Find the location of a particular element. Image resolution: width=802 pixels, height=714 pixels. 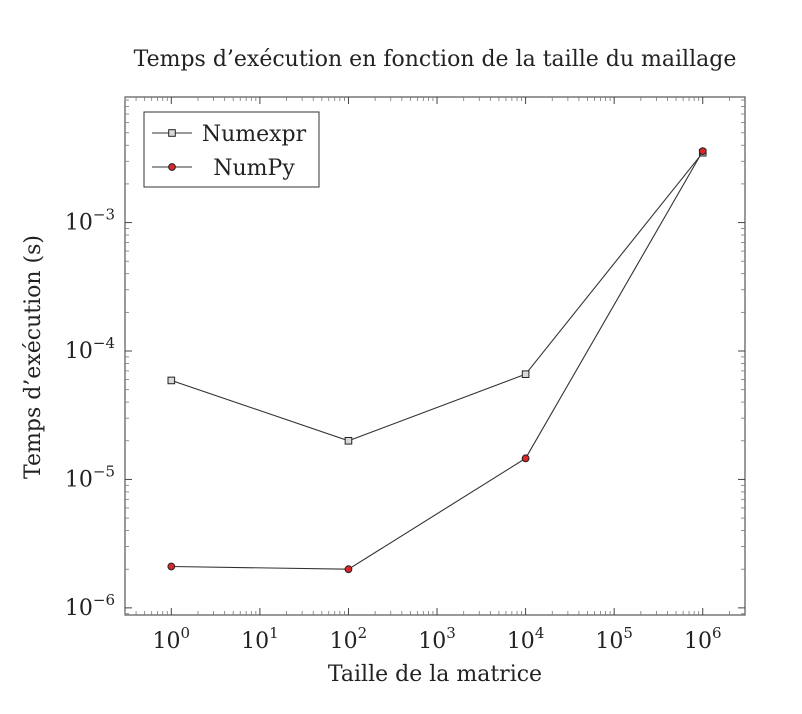

x-axis-label: Taille de la matrice is located at coordinates (435, 674).